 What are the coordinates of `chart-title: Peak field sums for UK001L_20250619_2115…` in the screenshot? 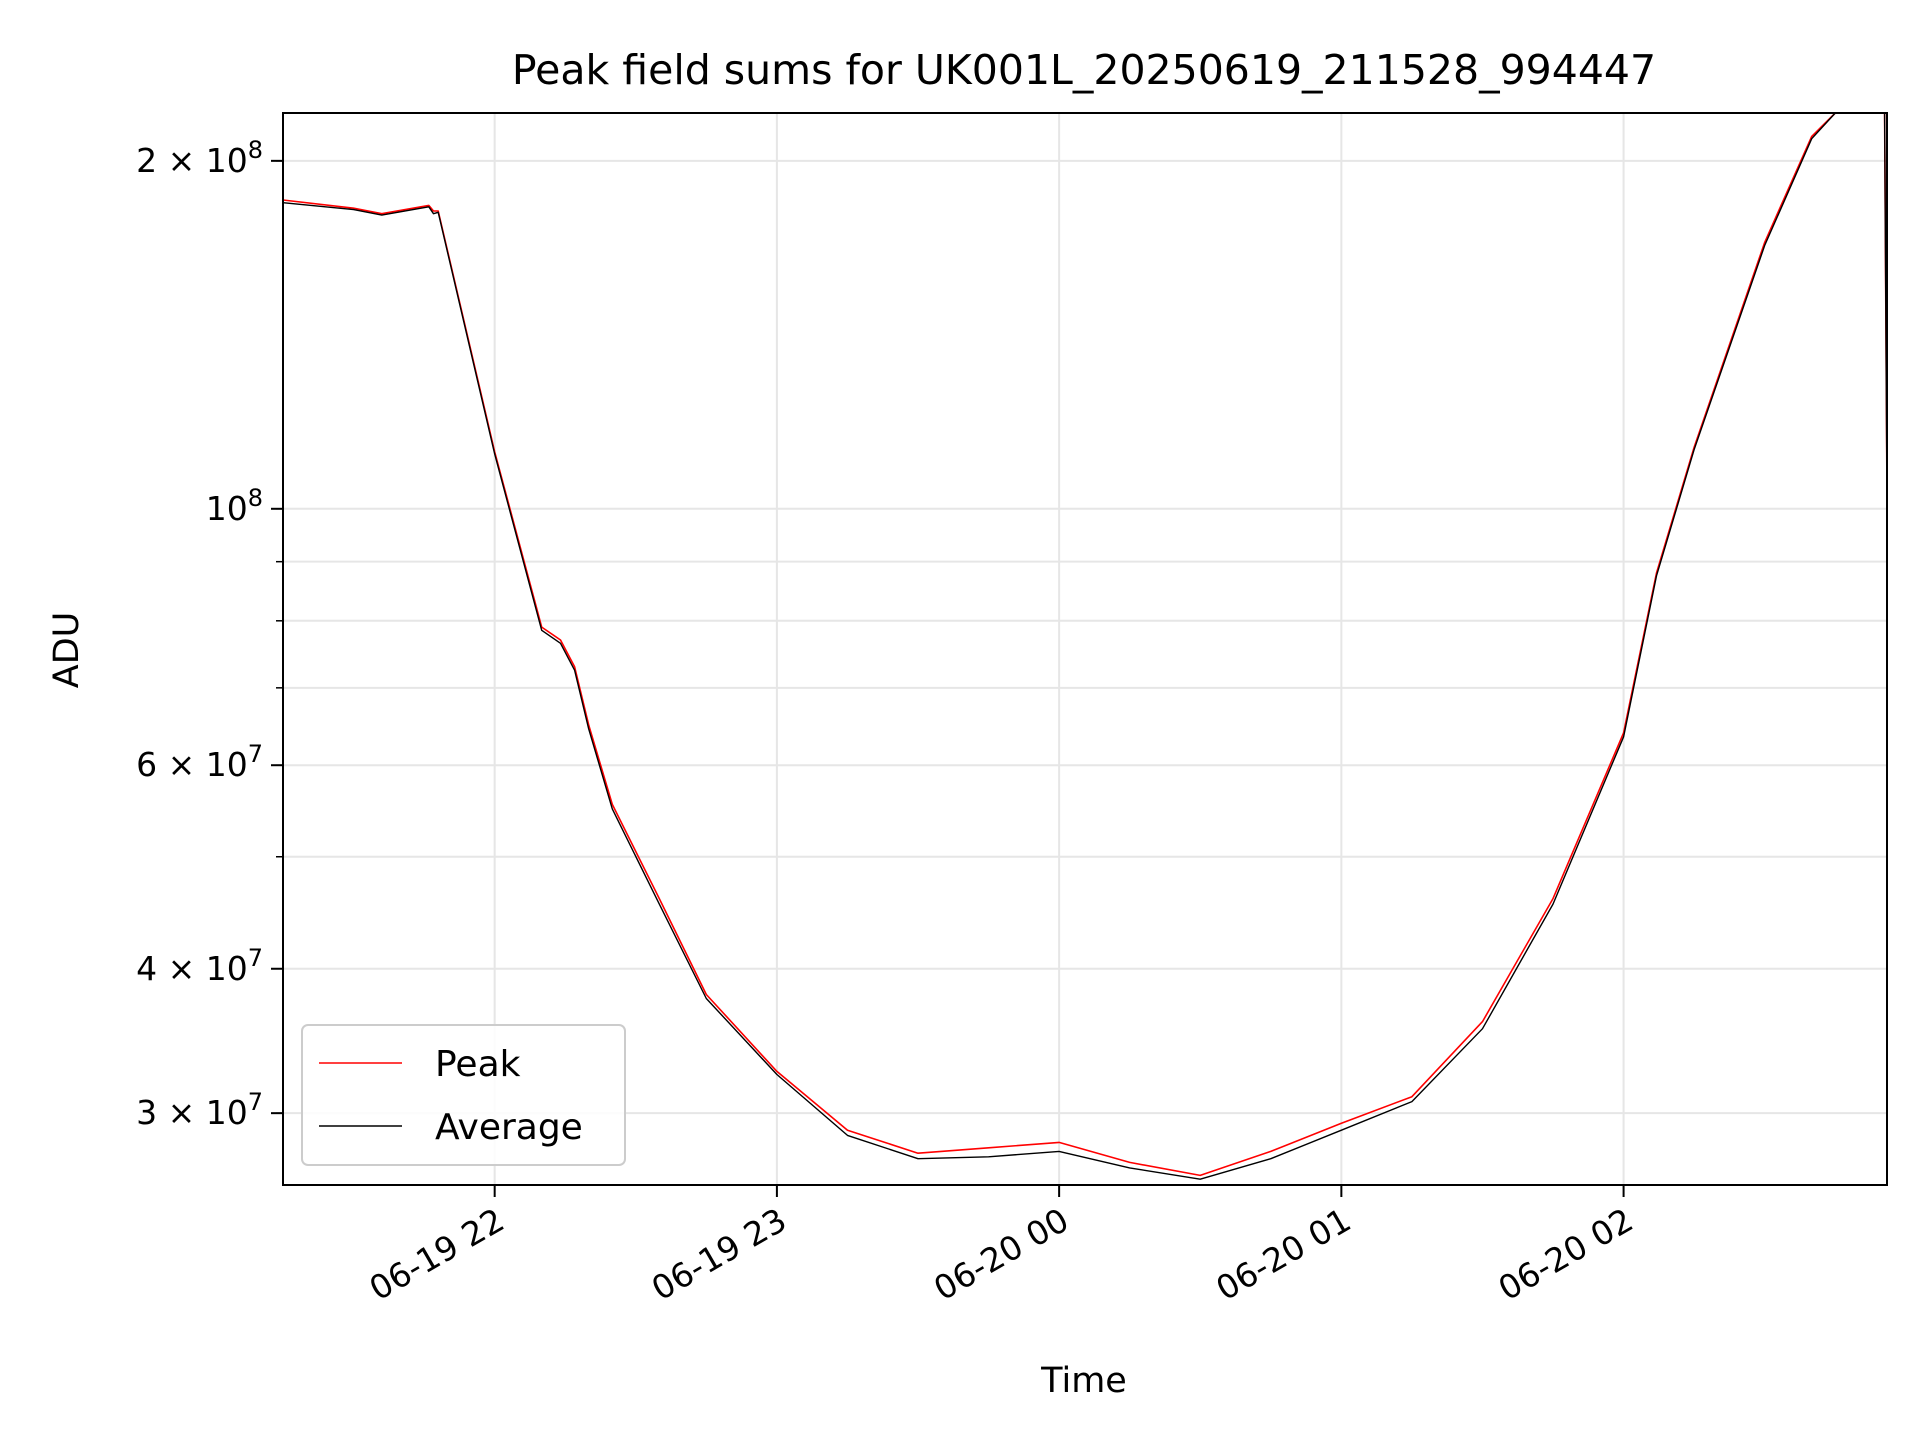 It's located at (1084, 70).